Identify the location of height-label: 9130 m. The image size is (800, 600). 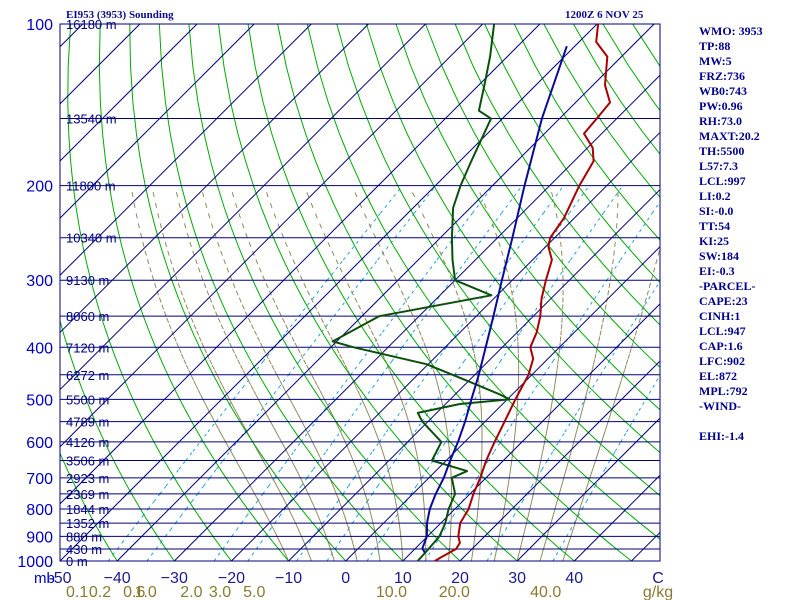
(87, 280).